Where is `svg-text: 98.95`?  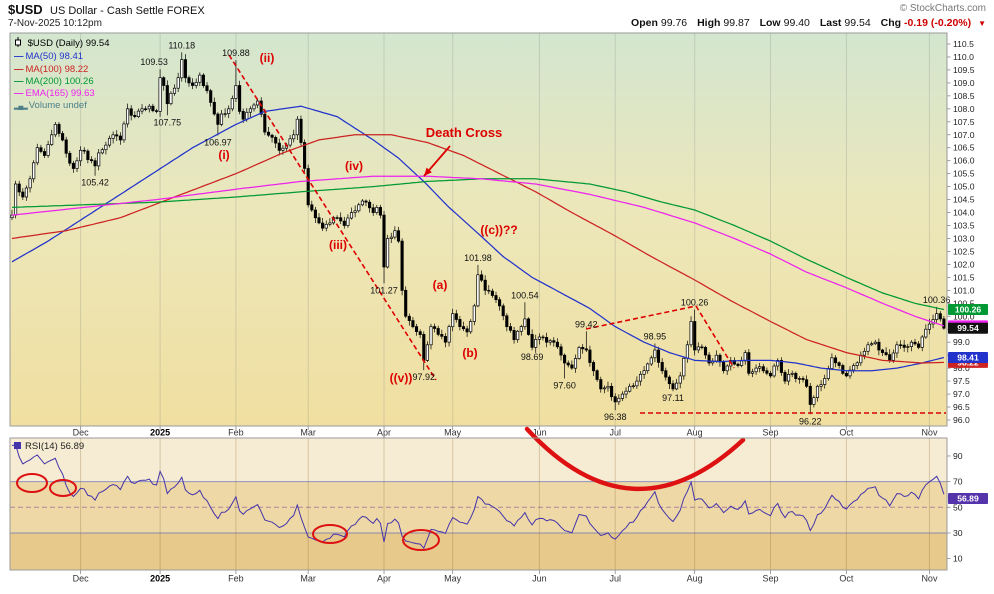
svg-text: 98.95 is located at coordinates (655, 337).